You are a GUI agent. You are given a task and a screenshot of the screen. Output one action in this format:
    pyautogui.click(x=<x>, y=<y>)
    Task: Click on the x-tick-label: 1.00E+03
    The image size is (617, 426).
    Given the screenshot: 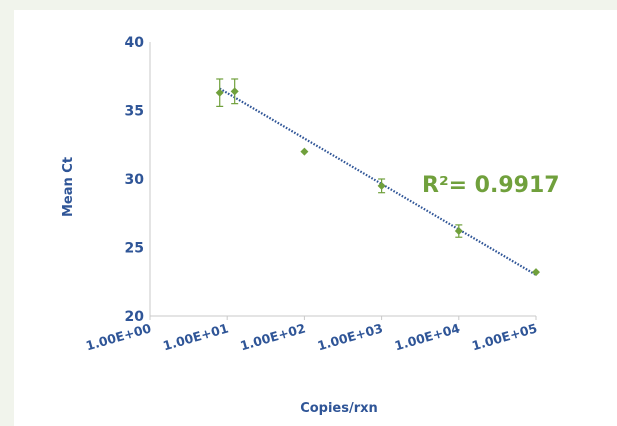 What is the action you would take?
    pyautogui.click(x=350, y=336)
    